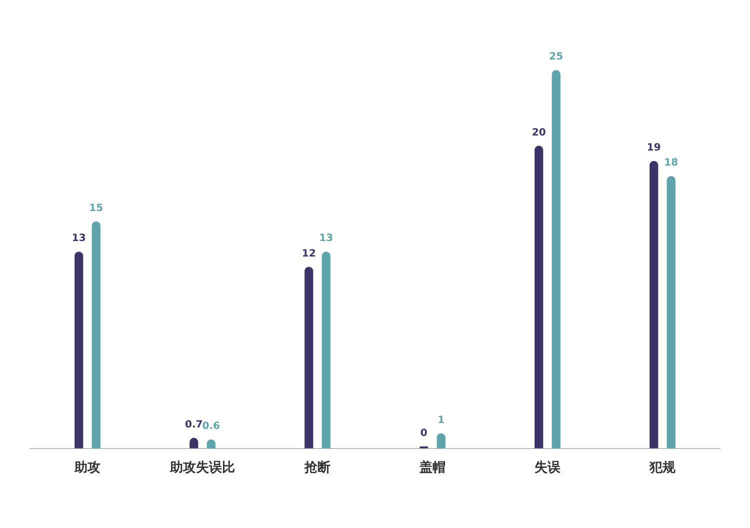 The height and width of the screenshot is (528, 750). I want to click on x-tick-label: 犯规, so click(662, 468).